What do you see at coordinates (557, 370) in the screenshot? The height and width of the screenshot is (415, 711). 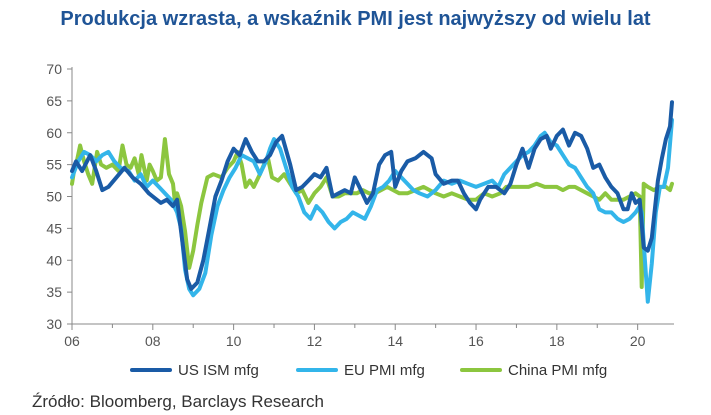 I see `legend-label: China PMI mfg` at bounding box center [557, 370].